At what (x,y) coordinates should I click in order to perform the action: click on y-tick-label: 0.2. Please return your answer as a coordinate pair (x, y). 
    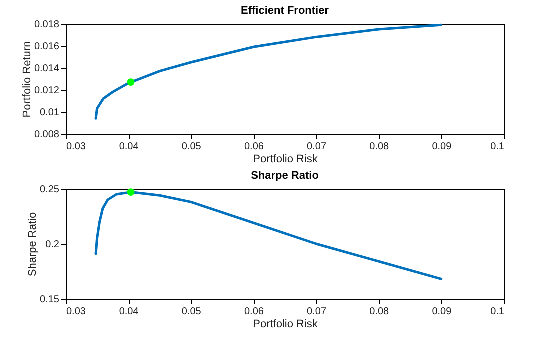
    Looking at the image, I should click on (53, 245).